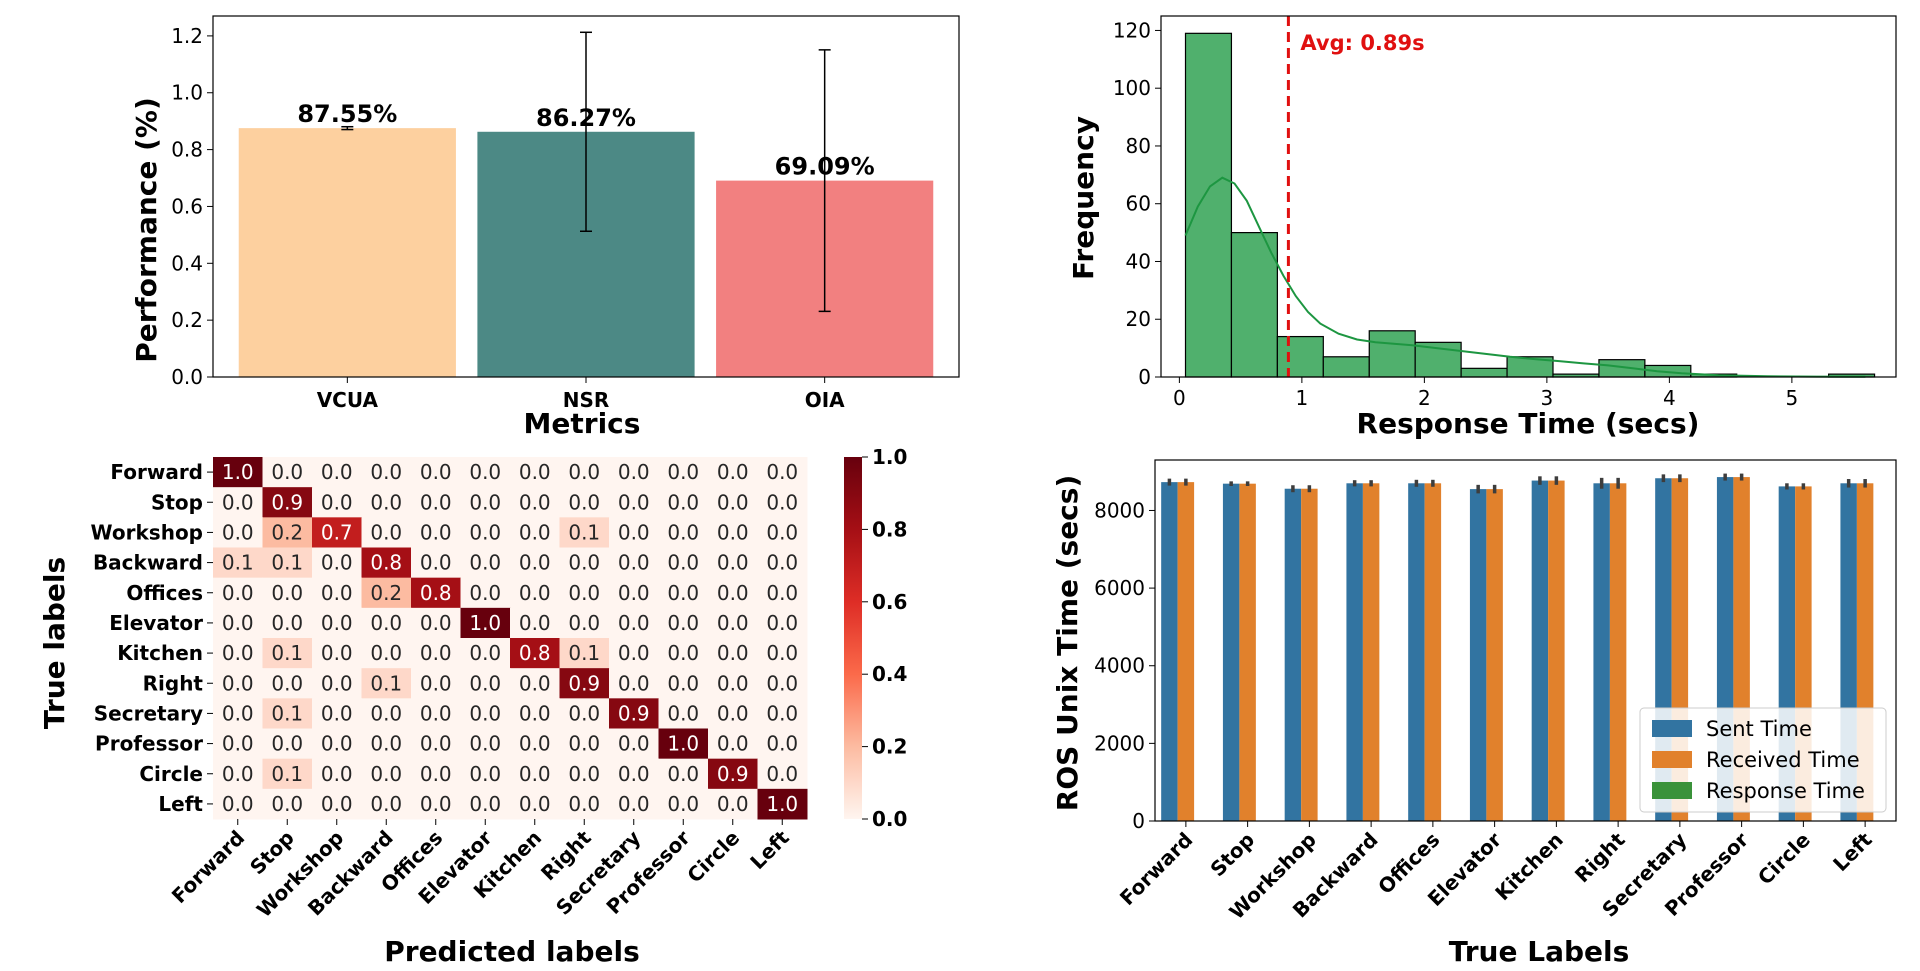  I want to click on histogram-x-axis-label: Response Time (secs), so click(1528, 423).